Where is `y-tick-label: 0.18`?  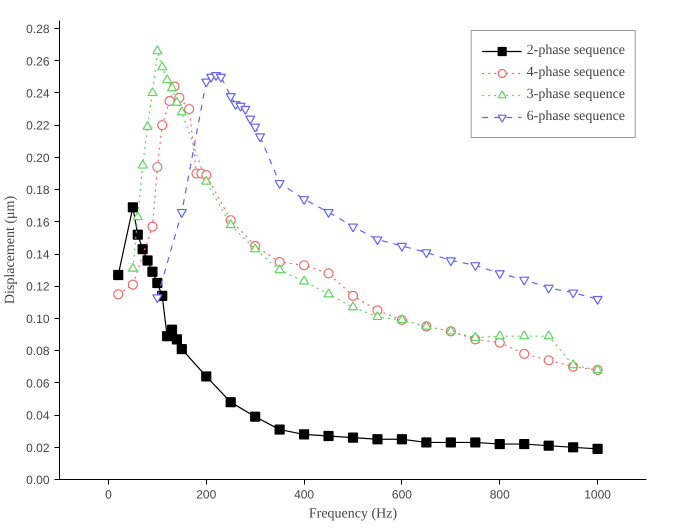
y-tick-label: 0.18 is located at coordinates (38, 190).